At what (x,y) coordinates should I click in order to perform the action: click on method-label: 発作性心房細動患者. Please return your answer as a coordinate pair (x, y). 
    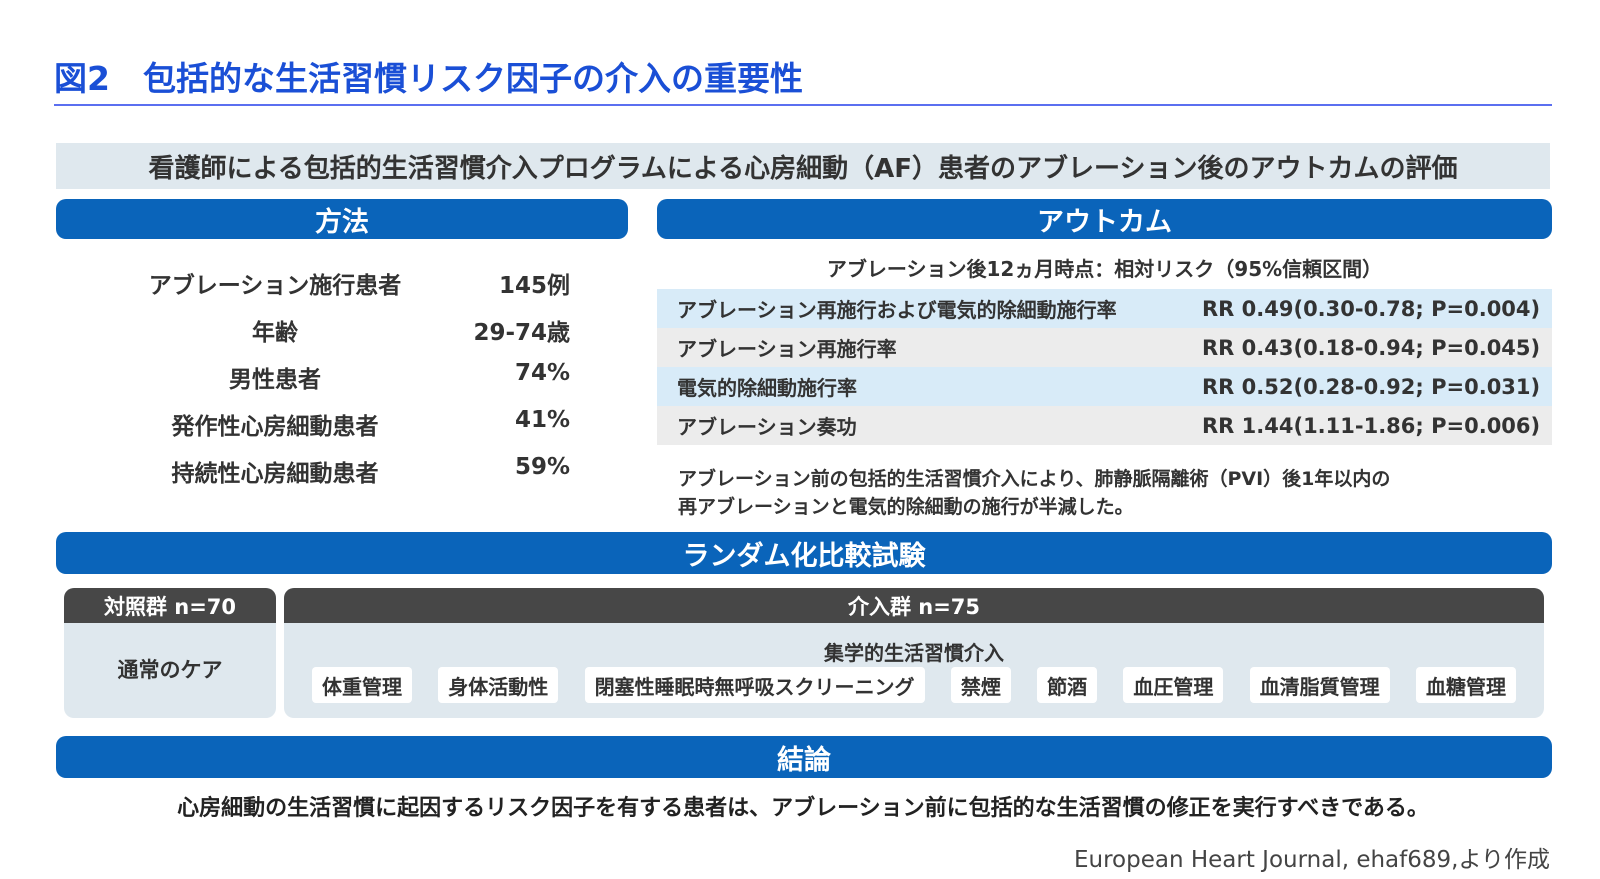
    Looking at the image, I should click on (275, 427).